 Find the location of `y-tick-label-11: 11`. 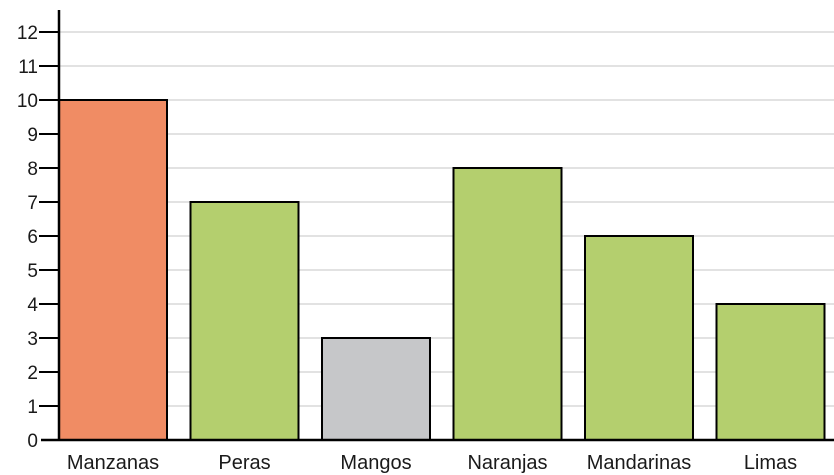

y-tick-label-11: 11 is located at coordinates (28, 67).